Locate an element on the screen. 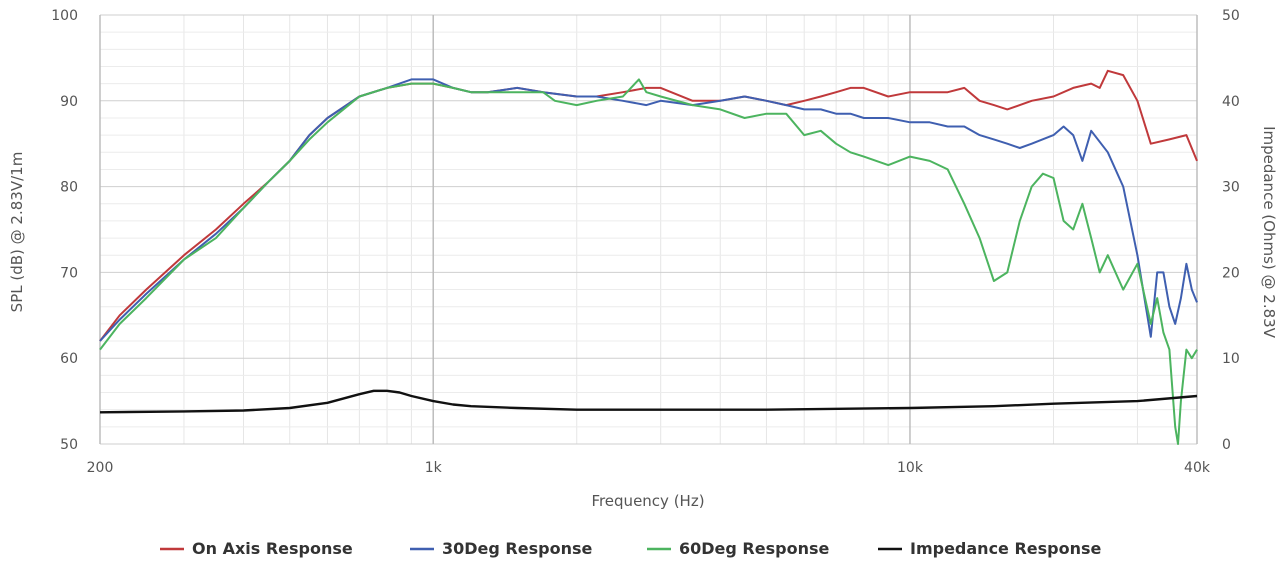  y-right-tick-label: 0 is located at coordinates (1226, 445).